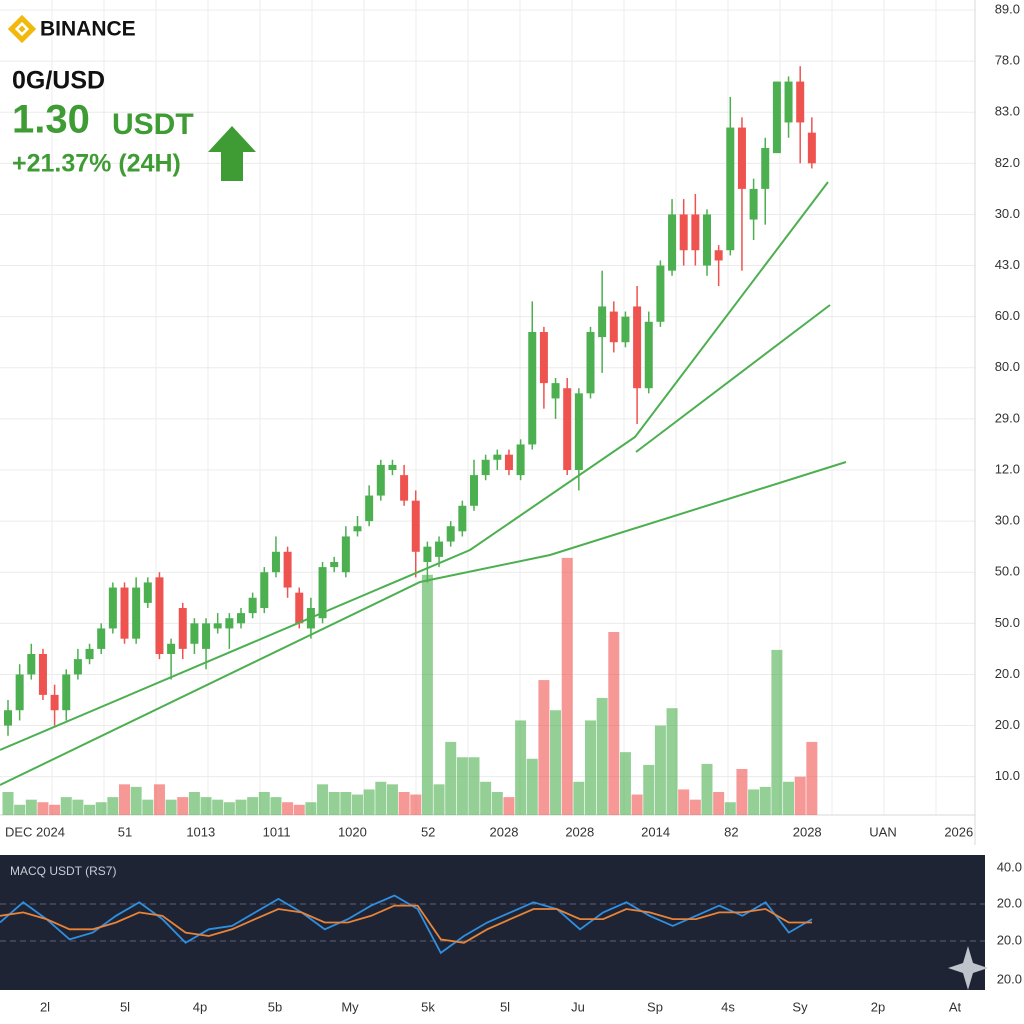 This screenshot has height=1024, width=1024. I want to click on x-tick-label: DEC 2024, so click(35, 831).